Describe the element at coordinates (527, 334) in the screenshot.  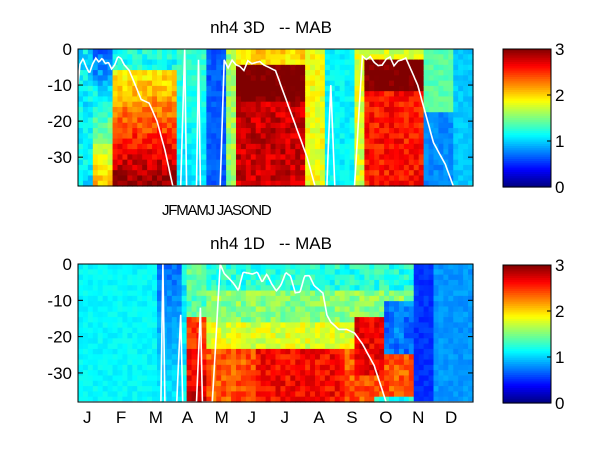
I see `colorbar-frame` at that location.